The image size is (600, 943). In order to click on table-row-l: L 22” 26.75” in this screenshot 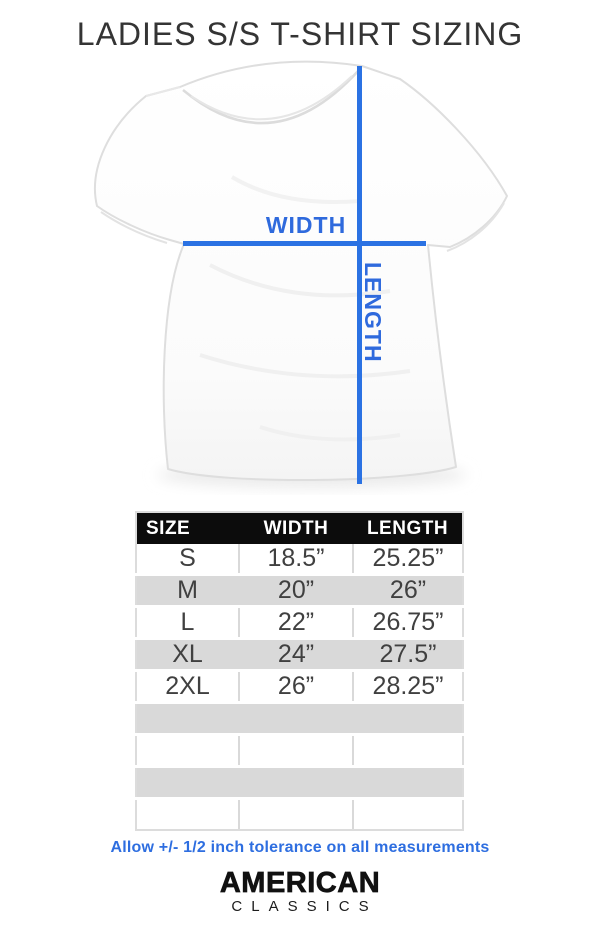, I will do `click(299, 623)`.